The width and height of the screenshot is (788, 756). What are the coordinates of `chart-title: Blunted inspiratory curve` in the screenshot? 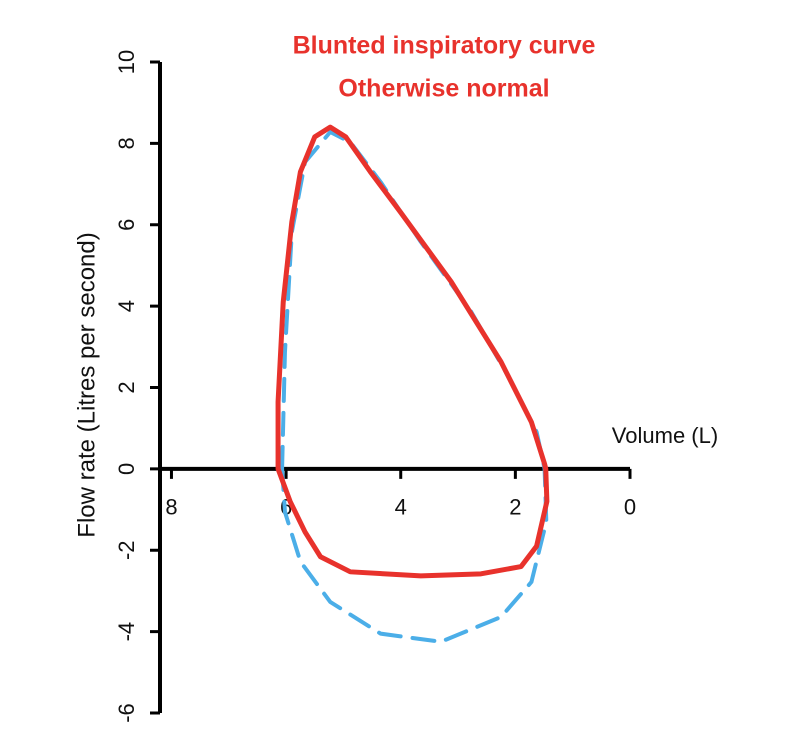 It's located at (444, 46).